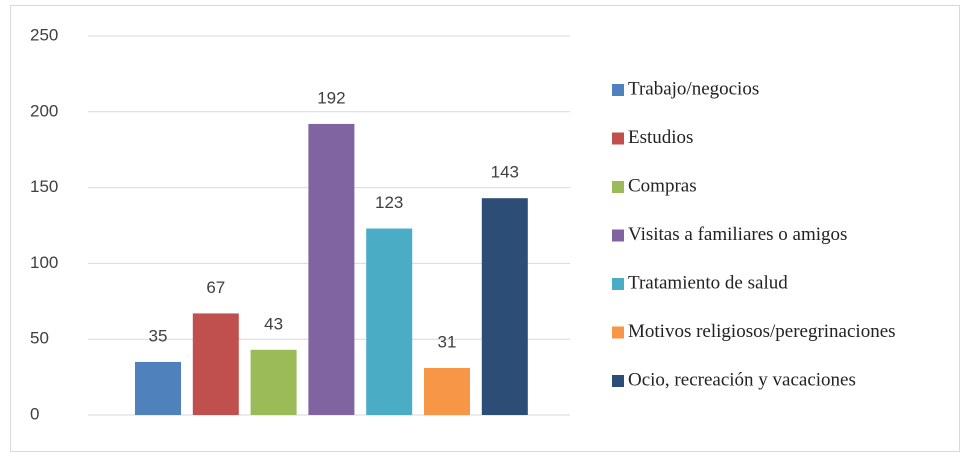  Describe the element at coordinates (389, 202) in the screenshot. I see `data-label: 123` at that location.